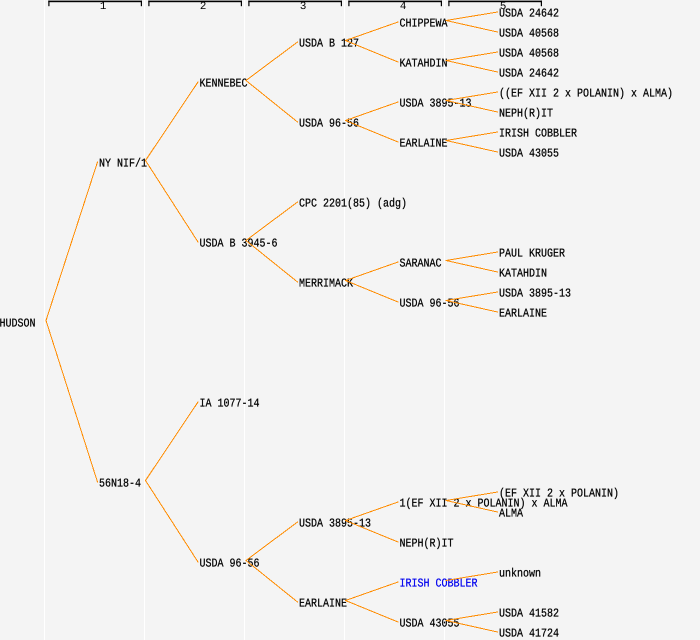 The width and height of the screenshot is (700, 640). What do you see at coordinates (353, 203) in the screenshot?
I see `svg-text: CPC 2201(85) (adg)` at bounding box center [353, 203].